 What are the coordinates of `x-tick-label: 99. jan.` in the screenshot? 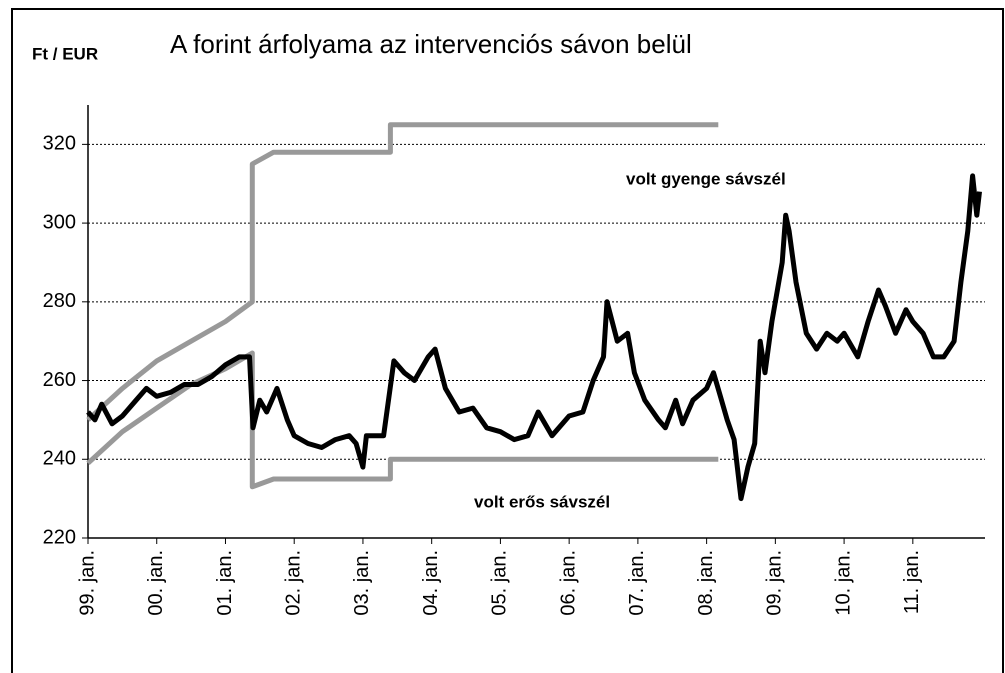 It's located at (87, 583).